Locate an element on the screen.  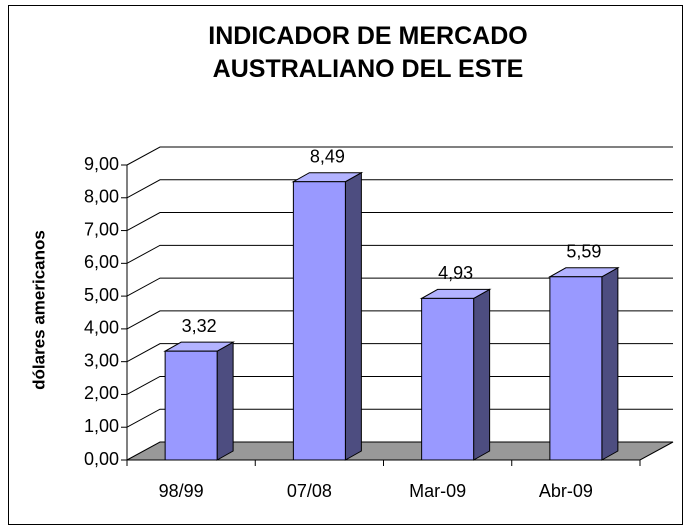
value-label: 8,49 is located at coordinates (327, 156).